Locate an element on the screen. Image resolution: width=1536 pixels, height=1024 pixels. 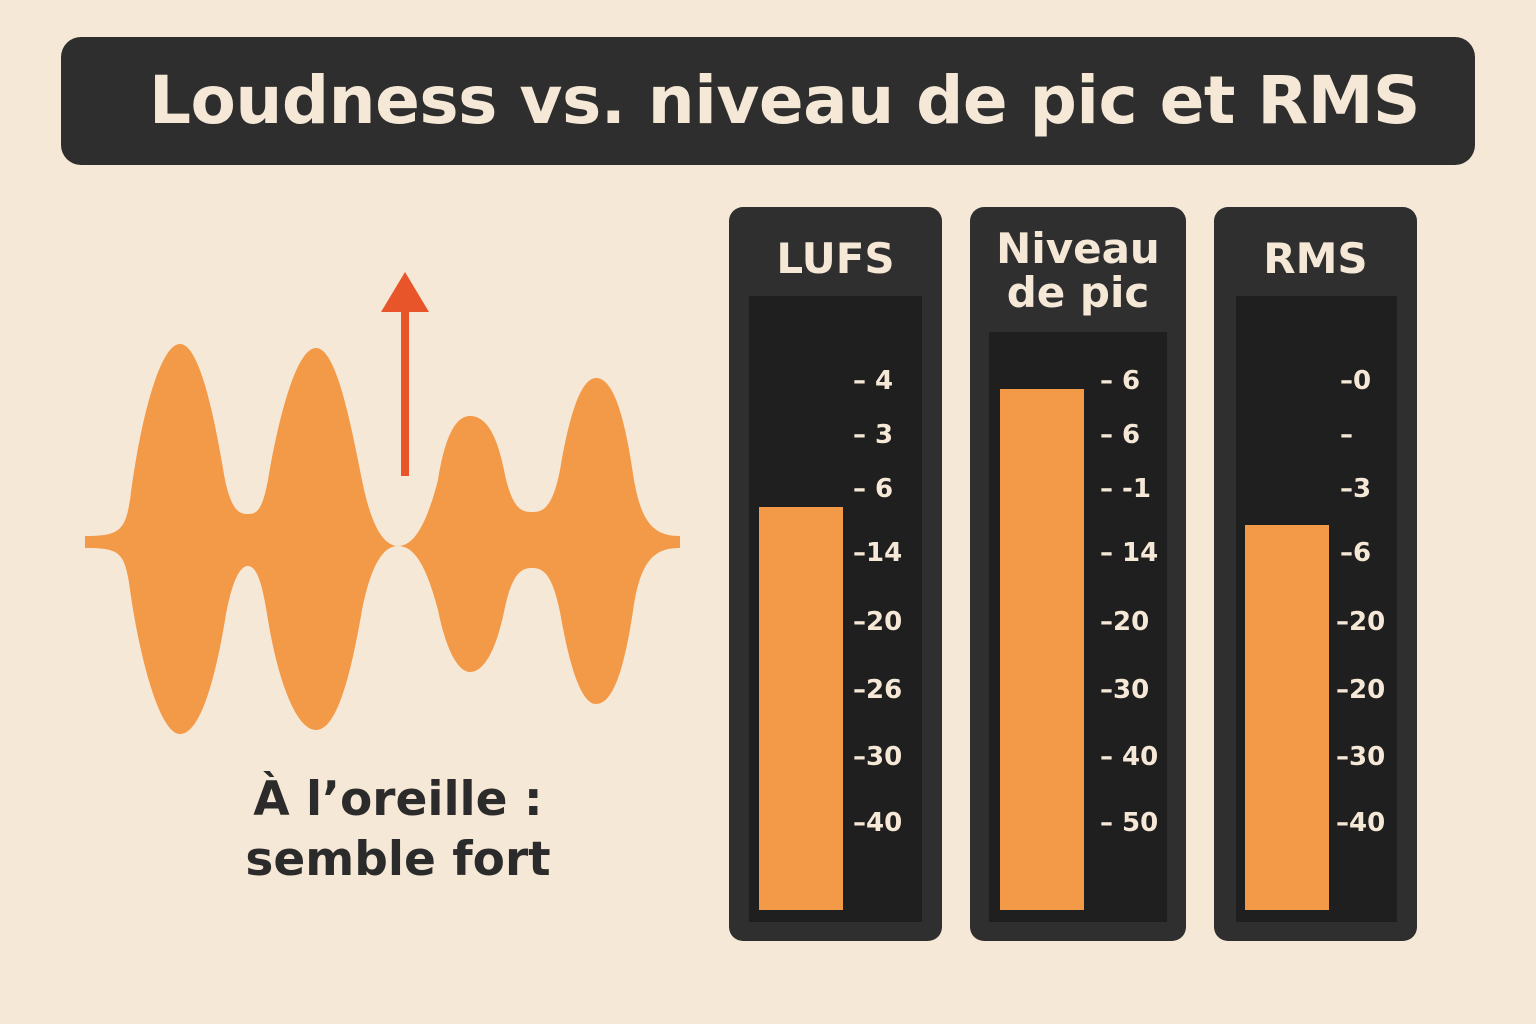
lufs-tick: –20 is located at coordinates (878, 622).